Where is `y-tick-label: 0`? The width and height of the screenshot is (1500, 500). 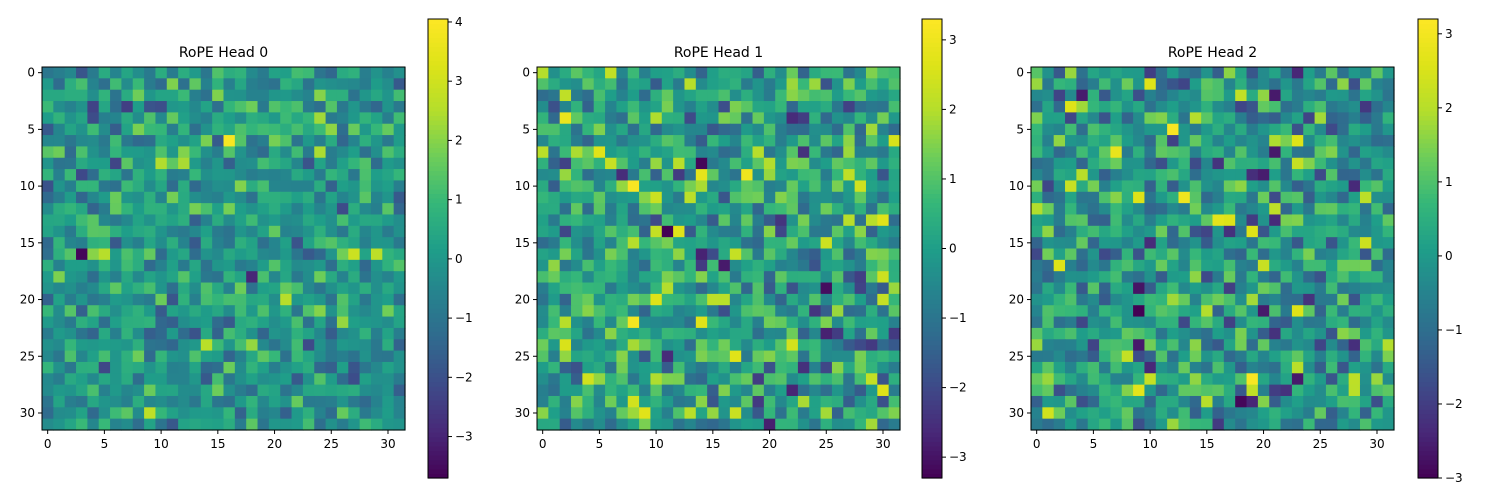 y-tick-label: 0 is located at coordinates (1020, 73).